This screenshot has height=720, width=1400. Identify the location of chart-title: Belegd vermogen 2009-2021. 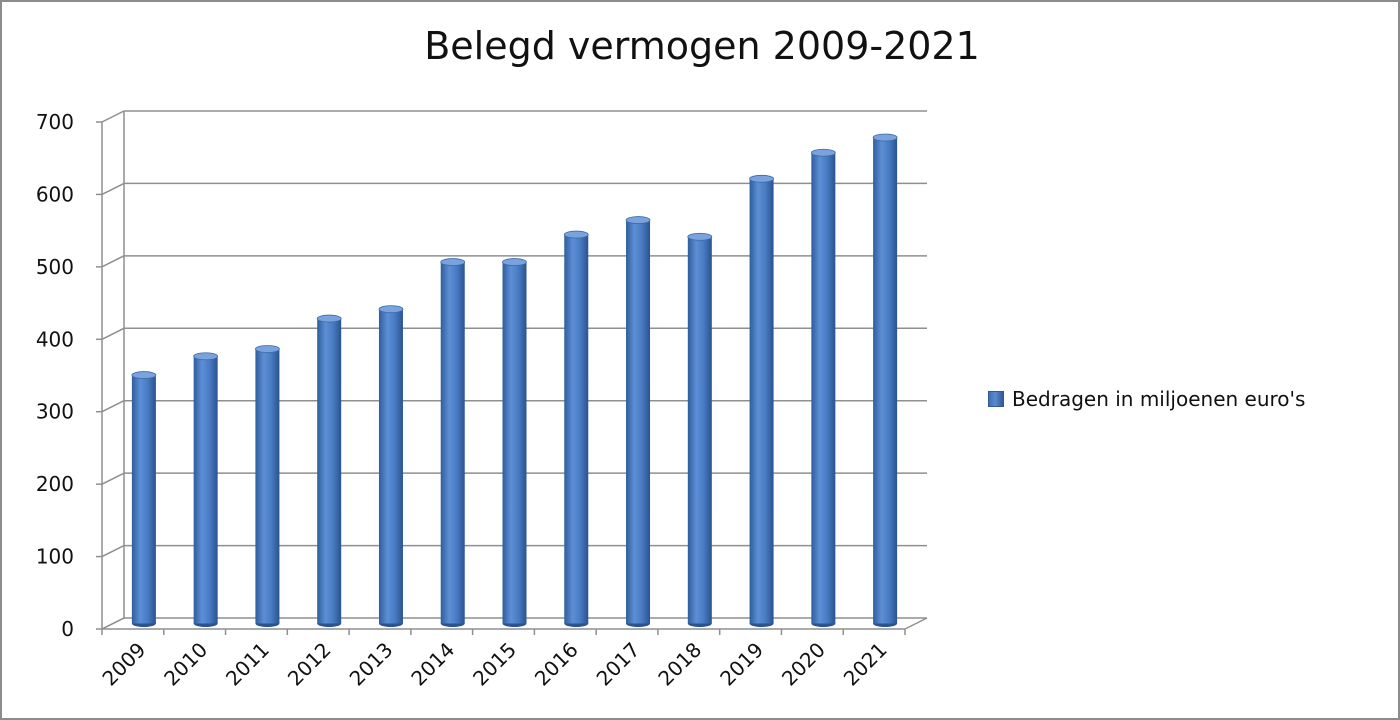
(702, 46).